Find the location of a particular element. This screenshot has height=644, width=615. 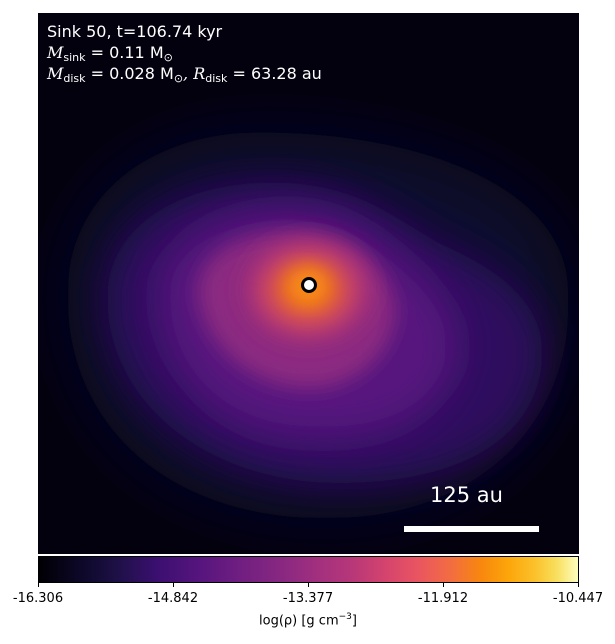

sink-mass-value: = 0.11 M is located at coordinates (124, 52).